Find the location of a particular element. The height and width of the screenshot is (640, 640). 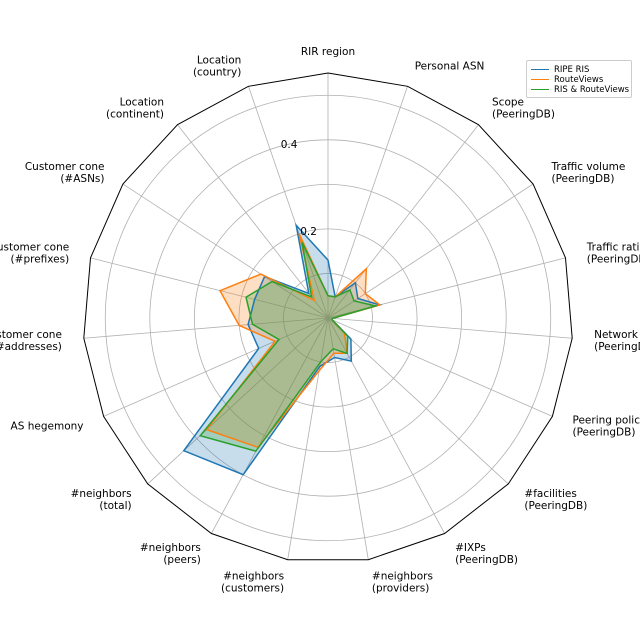

axis-label: #neighbors (total) is located at coordinates (101, 500).